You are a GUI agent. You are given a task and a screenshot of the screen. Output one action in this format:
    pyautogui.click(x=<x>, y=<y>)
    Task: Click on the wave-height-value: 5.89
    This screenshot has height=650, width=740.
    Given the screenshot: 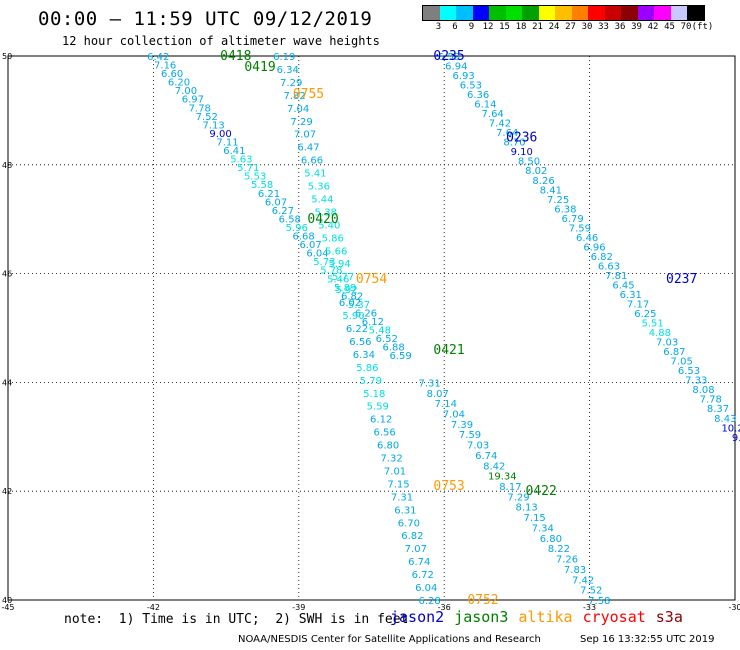 What is the action you would take?
    pyautogui.click(x=345, y=288)
    